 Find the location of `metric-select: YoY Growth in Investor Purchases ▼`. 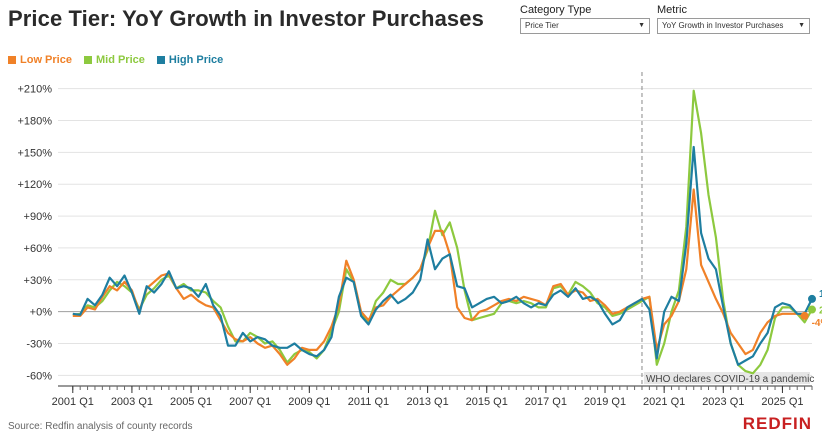

metric-select: YoY Growth in Investor Purchases ▼ is located at coordinates (733, 26).